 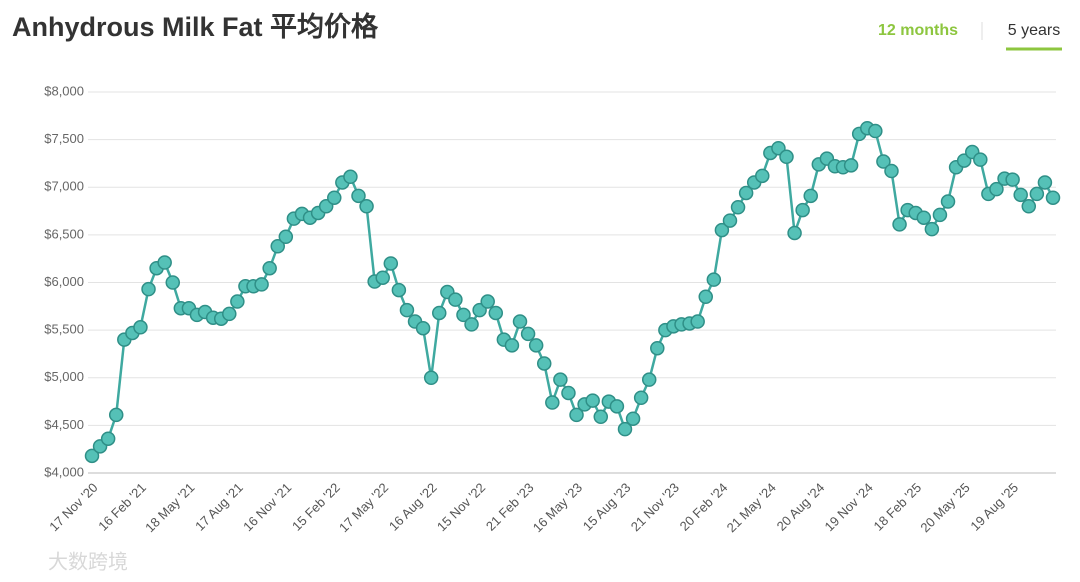 I want to click on x-tick-label: 15 Aug '23, so click(x=607, y=507).